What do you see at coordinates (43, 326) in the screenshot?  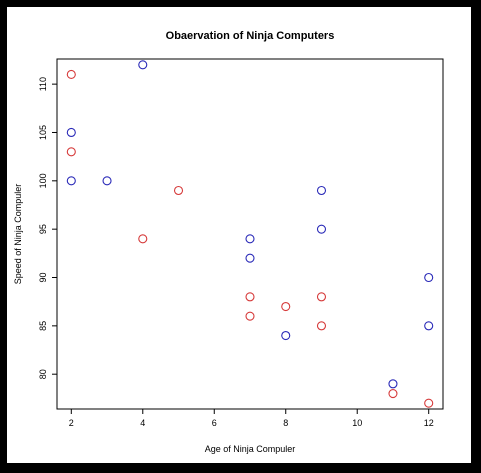 I see `y-tick-label: 85` at bounding box center [43, 326].